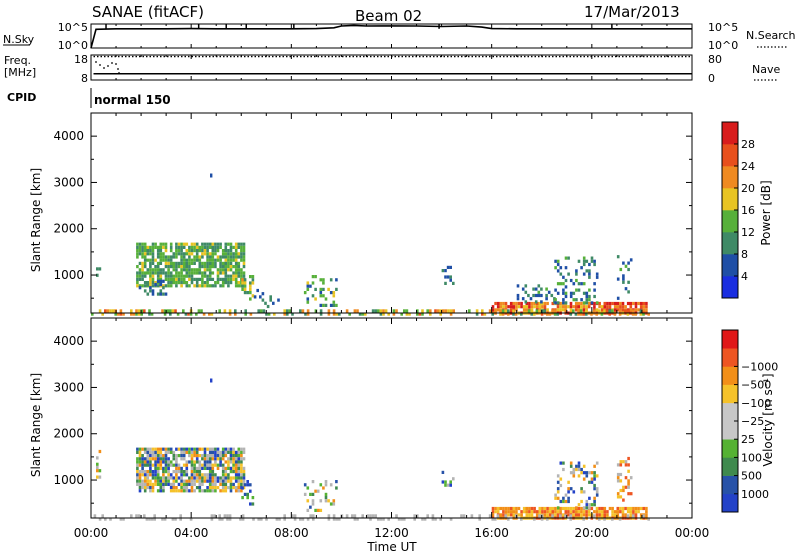 Image resolution: width=800 pixels, height=554 pixels. I want to click on colorbar-swatch, so click(730, 466).